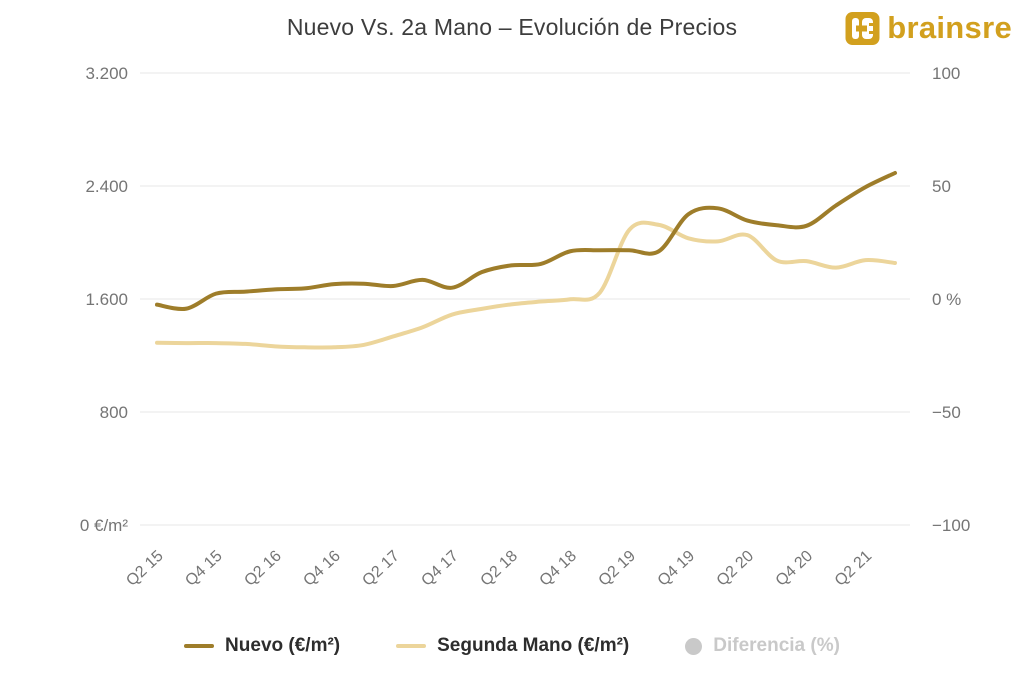 This screenshot has height=683, width=1024. Describe the element at coordinates (145, 568) in the screenshot. I see `x-axis-label: Q2 15` at that location.